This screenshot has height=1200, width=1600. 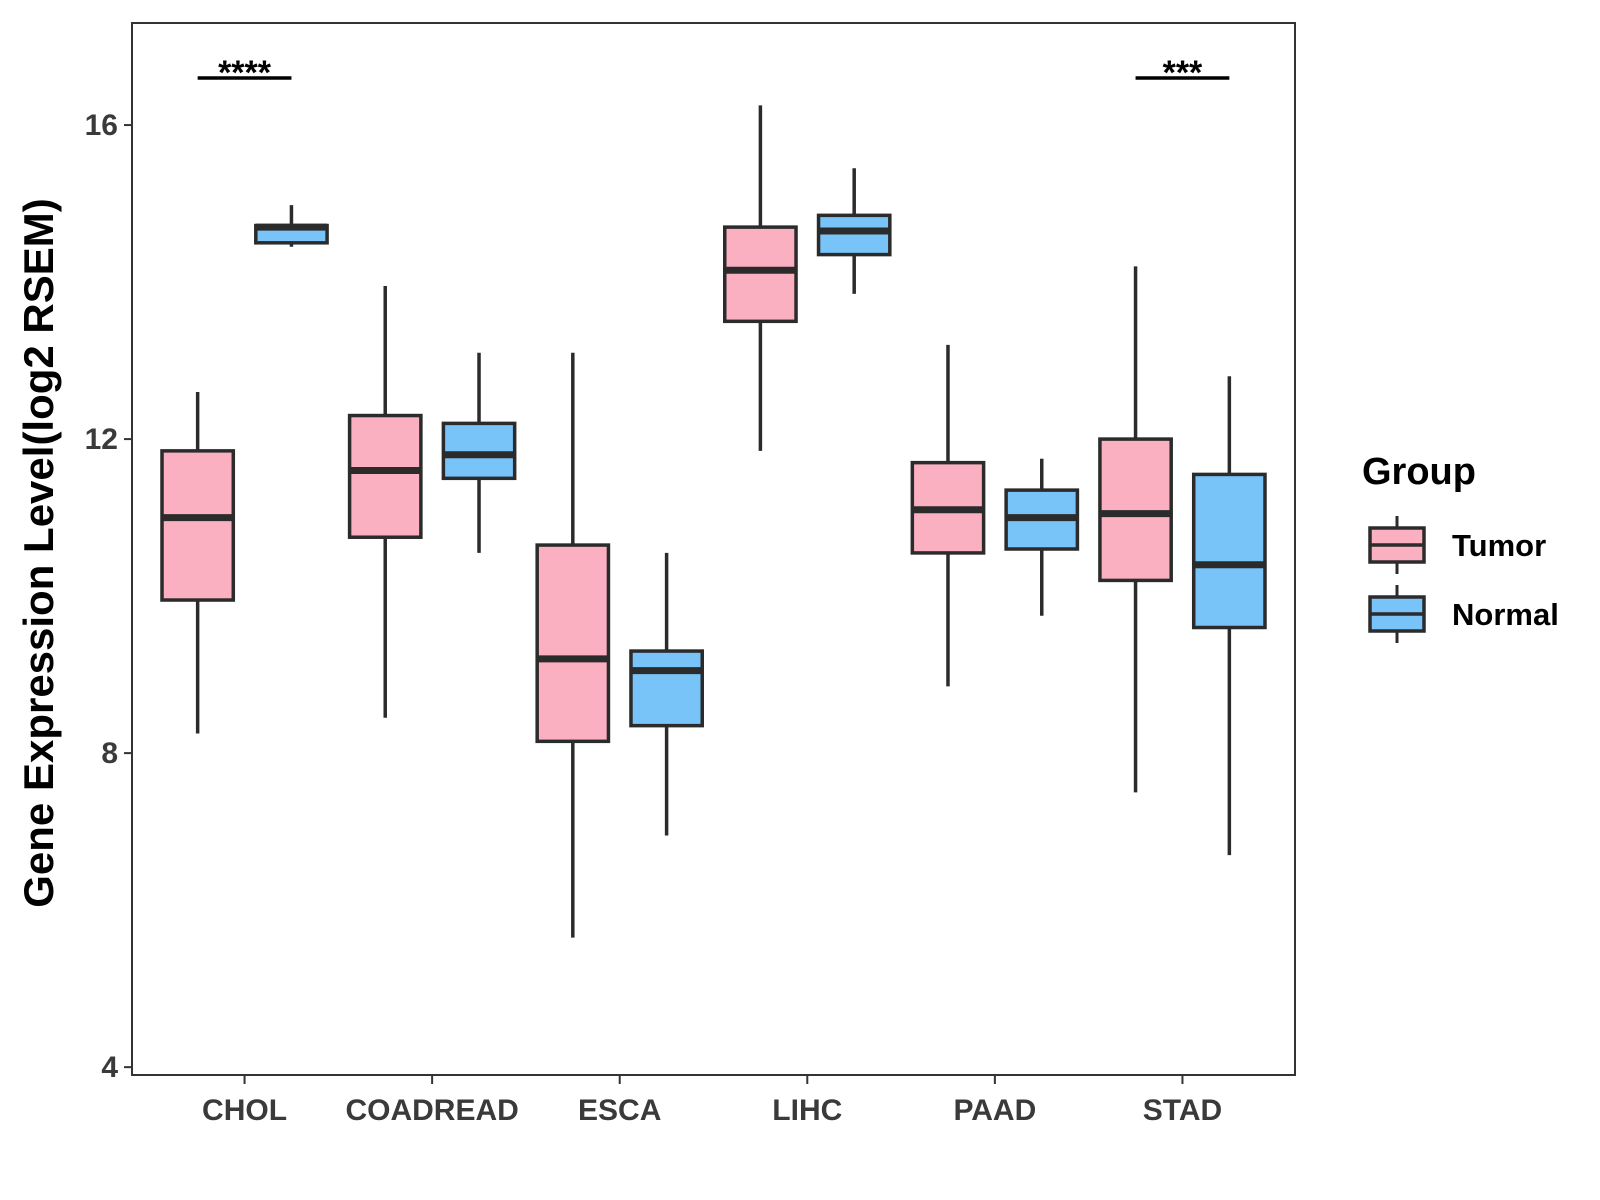 I want to click on legend-label: Tumor, so click(x=1499, y=545).